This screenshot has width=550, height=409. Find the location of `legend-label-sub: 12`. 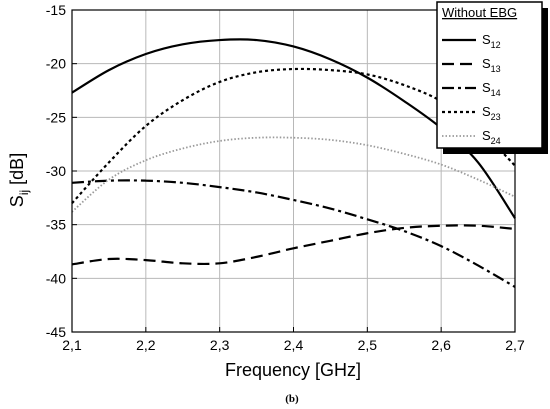

legend-label-sub: 12 is located at coordinates (496, 45).